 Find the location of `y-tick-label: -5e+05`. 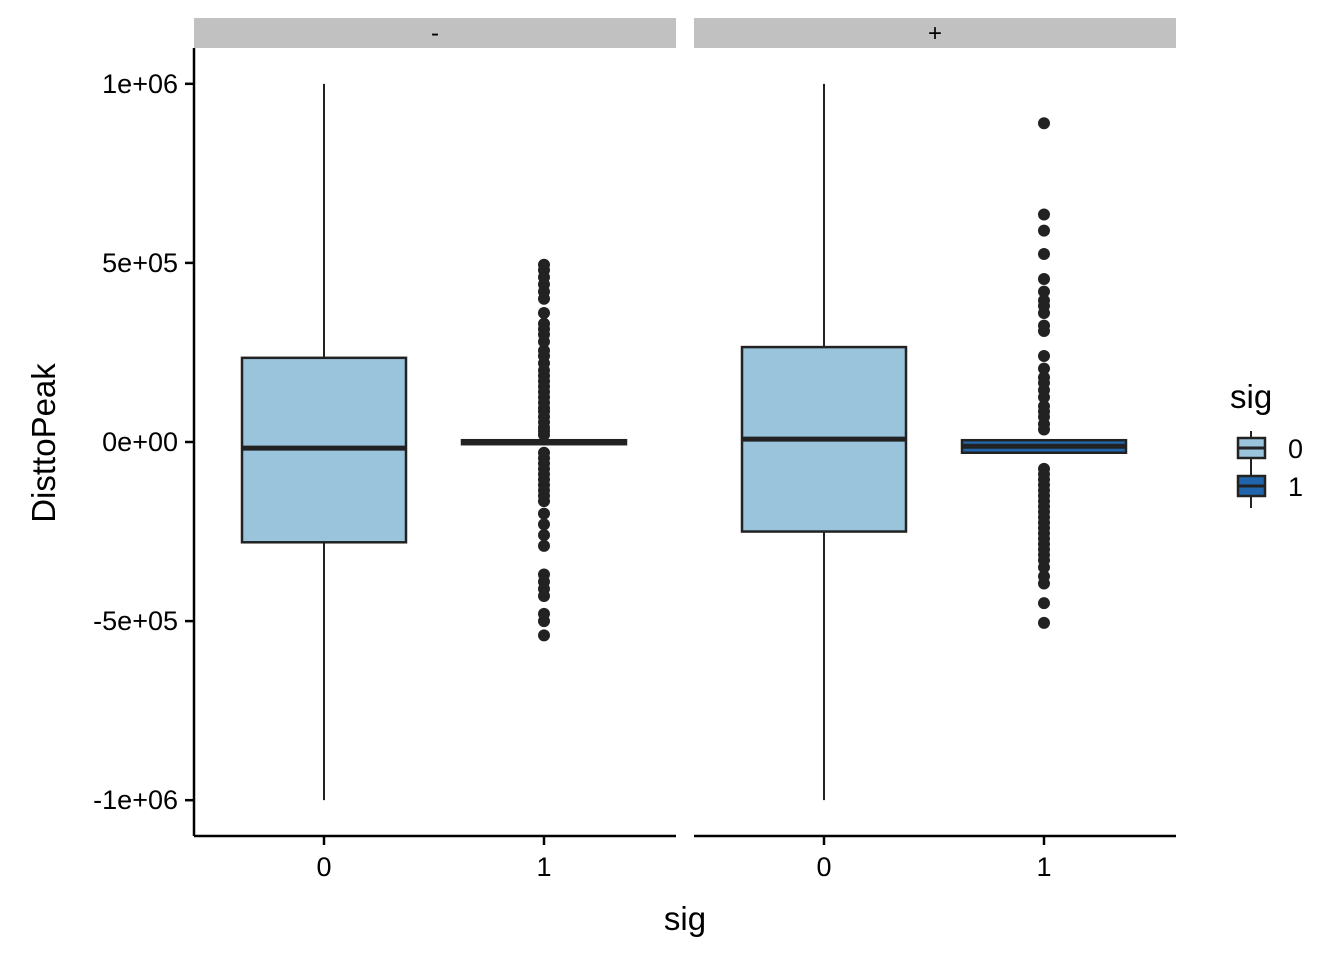

y-tick-label: -5e+05 is located at coordinates (135, 621).